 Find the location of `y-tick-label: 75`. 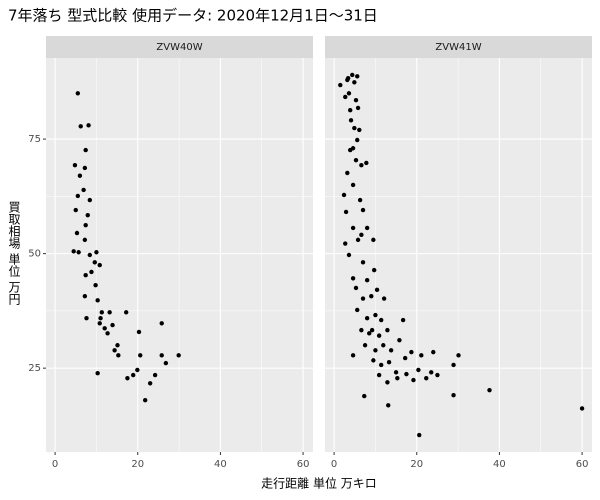

y-tick-label: 75 is located at coordinates (34, 139).